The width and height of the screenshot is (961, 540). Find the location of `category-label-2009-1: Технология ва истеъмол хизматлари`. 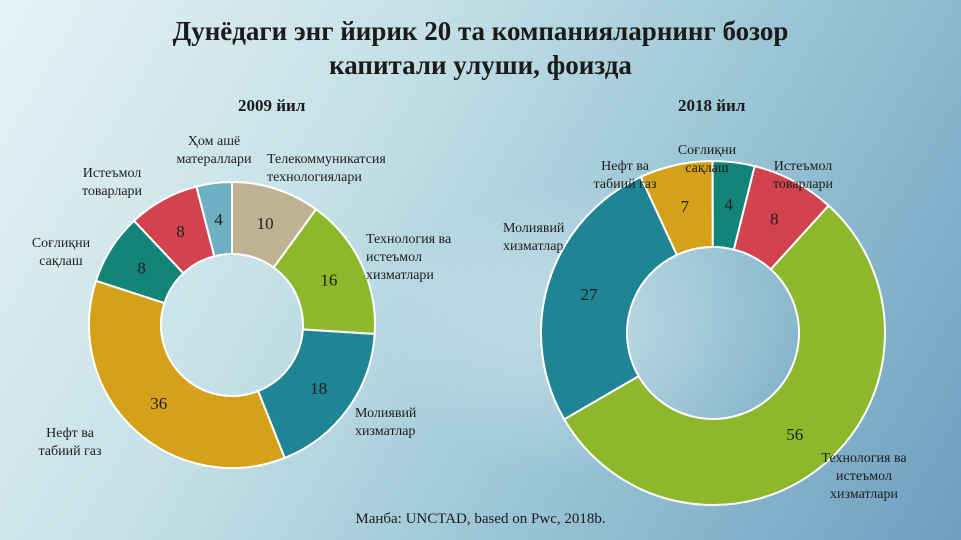

category-label-2009-1: Технология ва истеъмол хизматлари is located at coordinates (409, 257).